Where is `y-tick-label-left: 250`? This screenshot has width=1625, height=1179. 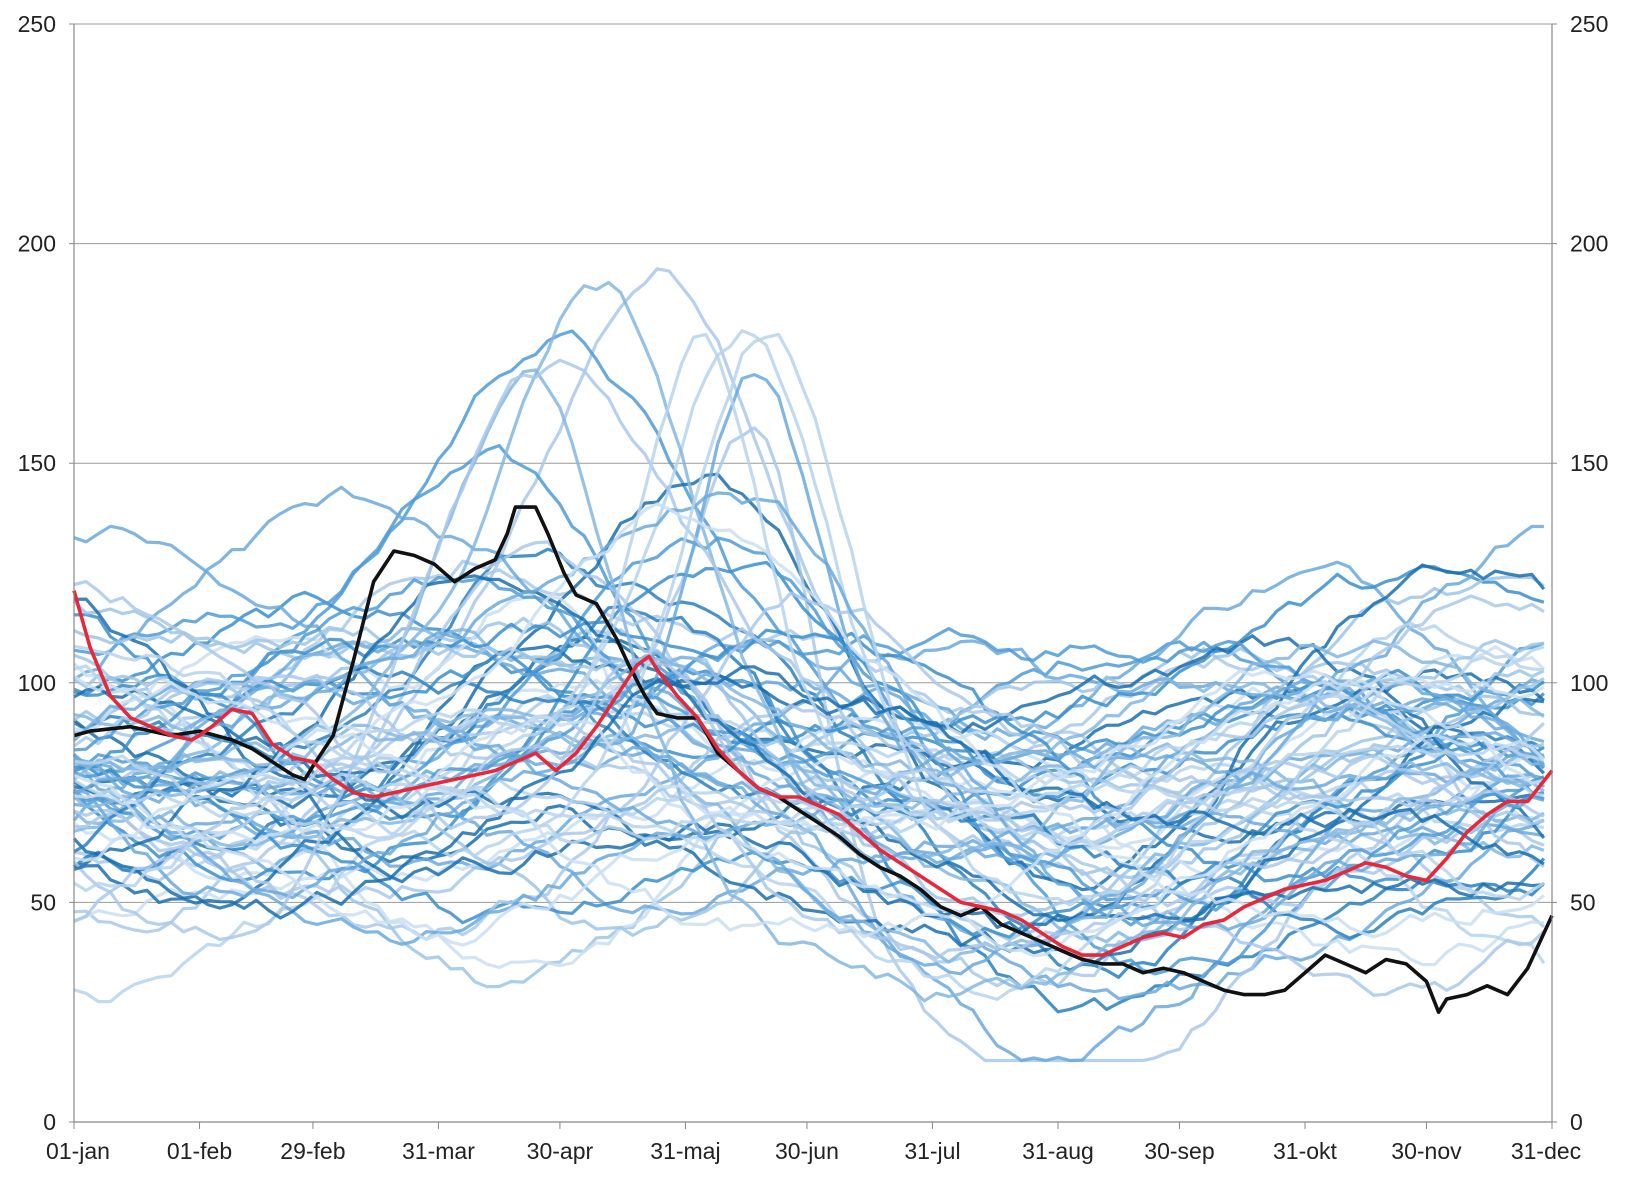 y-tick-label-left: 250 is located at coordinates (37, 24).